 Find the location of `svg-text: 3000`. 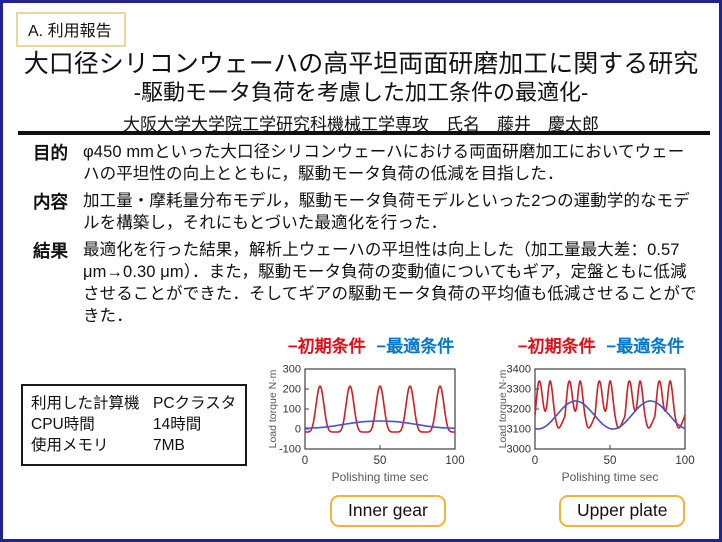

svg-text: 3000 is located at coordinates (519, 450).